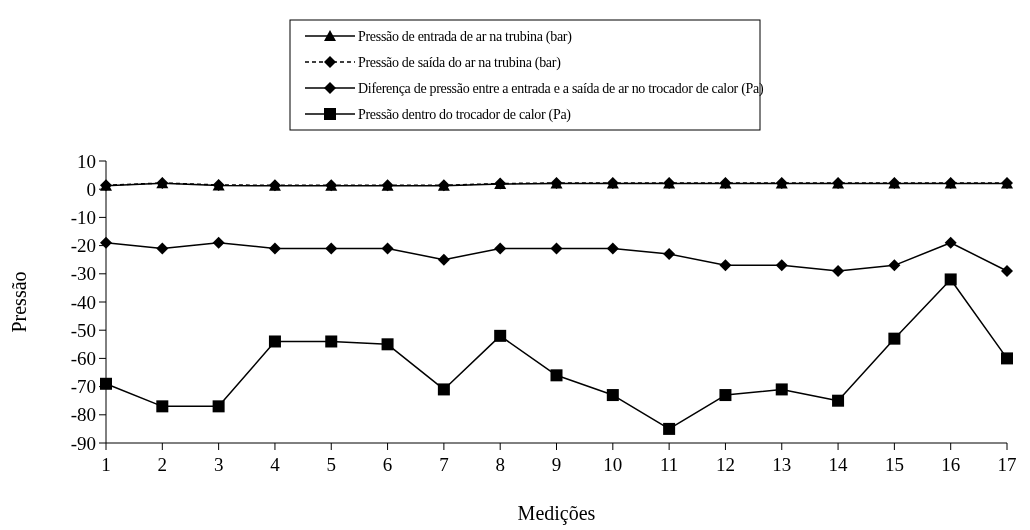 The width and height of the screenshot is (1030, 530). What do you see at coordinates (1007, 464) in the screenshot?
I see `x-tick-label: 17` at bounding box center [1007, 464].